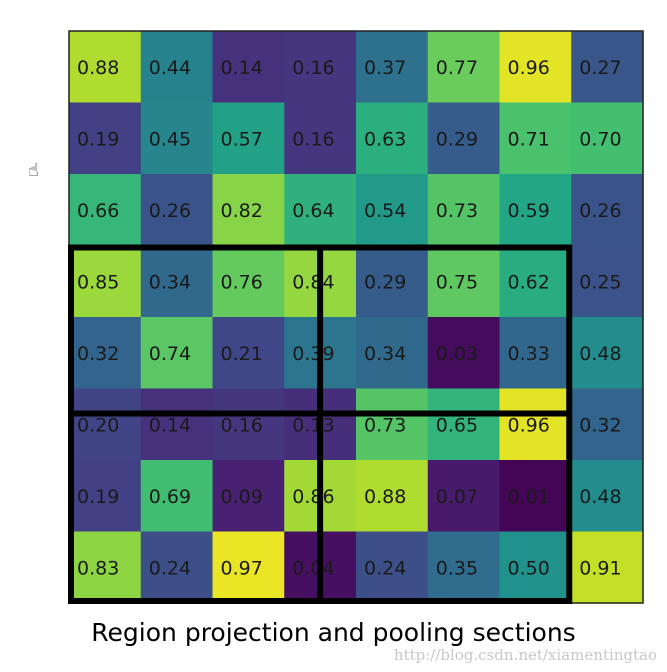 The width and height of the screenshot is (667, 672). Describe the element at coordinates (98, 211) in the screenshot. I see `cell-value: 0.66` at that location.